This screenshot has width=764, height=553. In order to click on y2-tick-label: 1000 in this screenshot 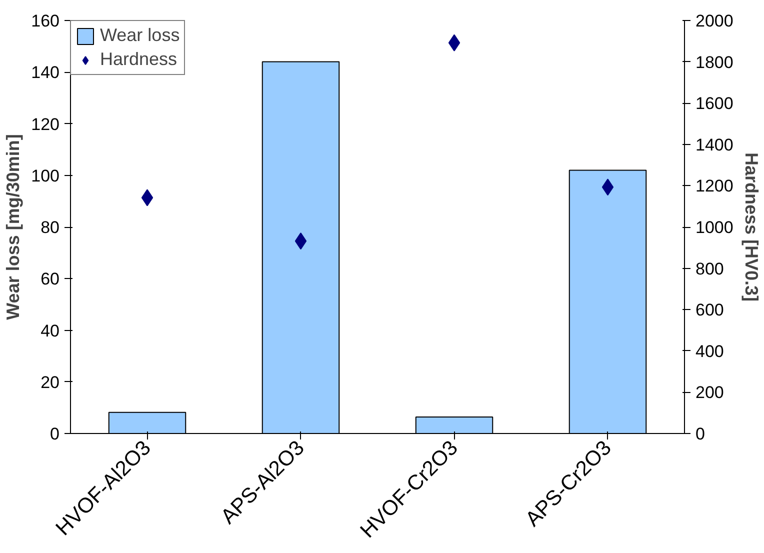, I will do `click(715, 227)`.